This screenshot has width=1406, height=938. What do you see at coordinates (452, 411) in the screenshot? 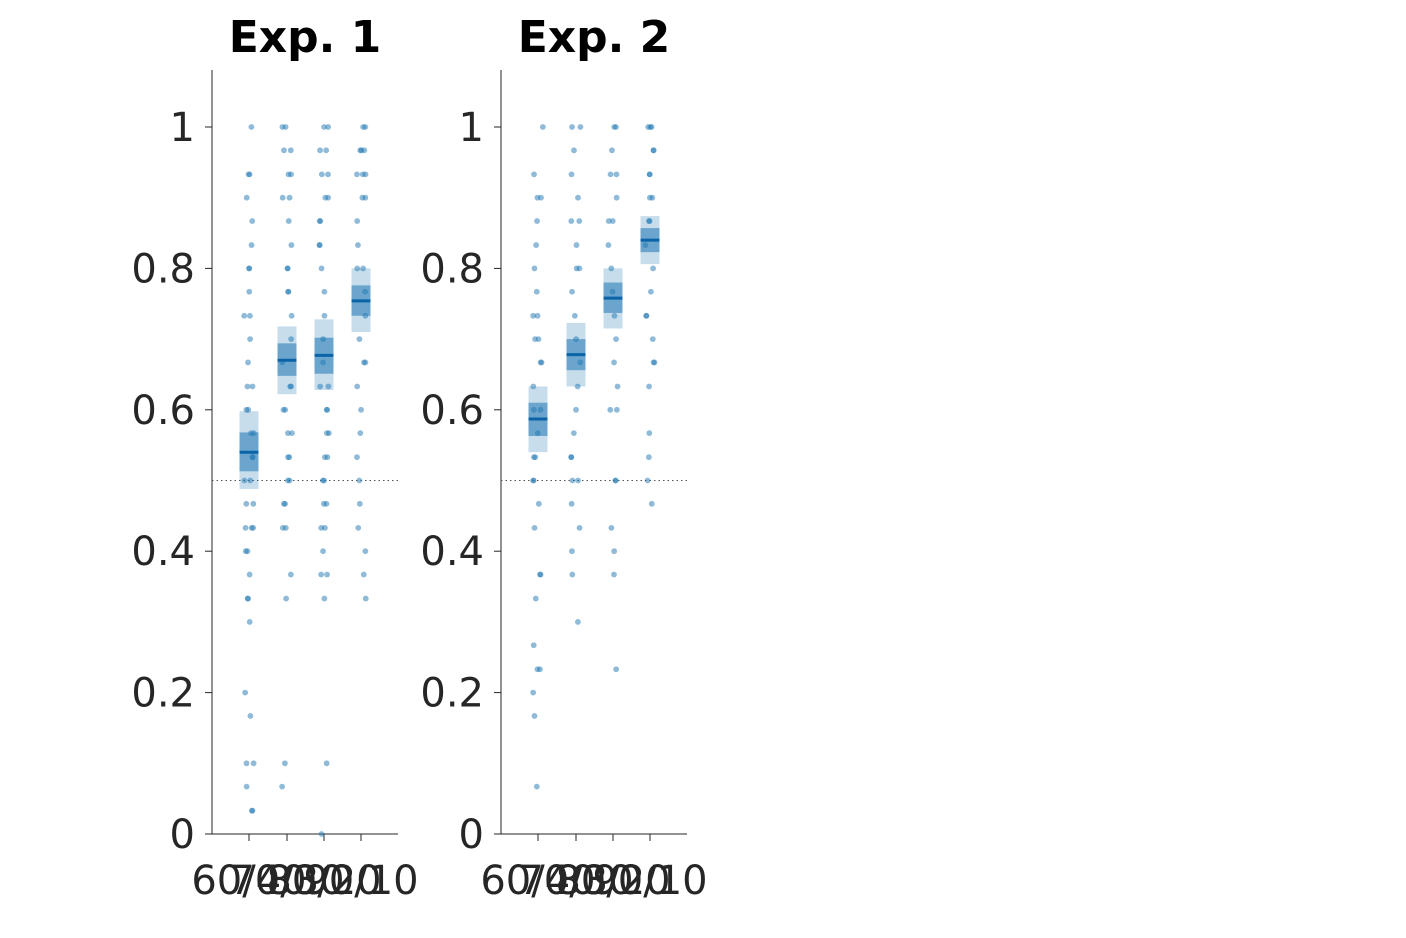
I see `y-tick-label: 0.6` at bounding box center [452, 411].